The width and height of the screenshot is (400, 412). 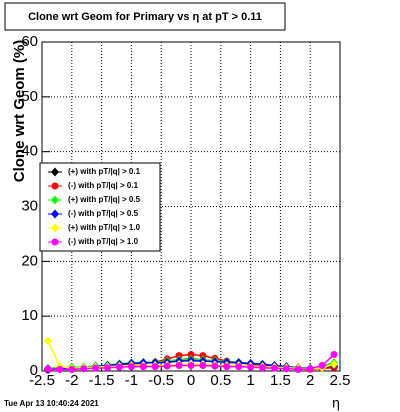 What do you see at coordinates (19, 111) in the screenshot?
I see `y-axis-title: Clone wrt Geom (%)` at bounding box center [19, 111].